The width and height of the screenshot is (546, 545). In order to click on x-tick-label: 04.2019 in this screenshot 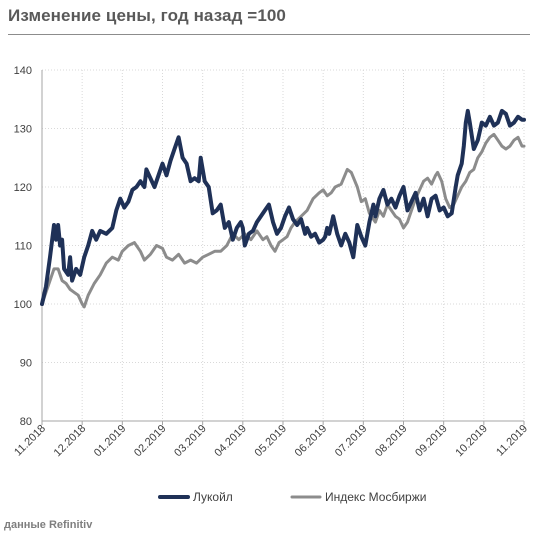, I will do `click(230, 441)`.